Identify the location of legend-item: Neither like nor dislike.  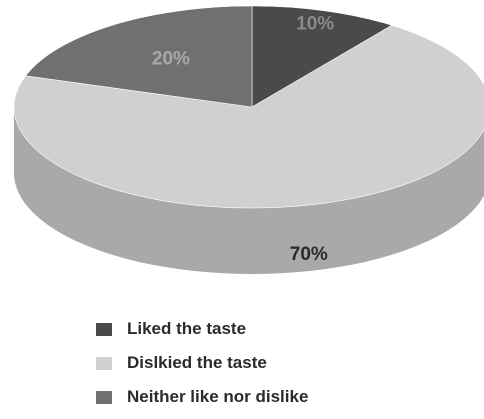
(202, 397).